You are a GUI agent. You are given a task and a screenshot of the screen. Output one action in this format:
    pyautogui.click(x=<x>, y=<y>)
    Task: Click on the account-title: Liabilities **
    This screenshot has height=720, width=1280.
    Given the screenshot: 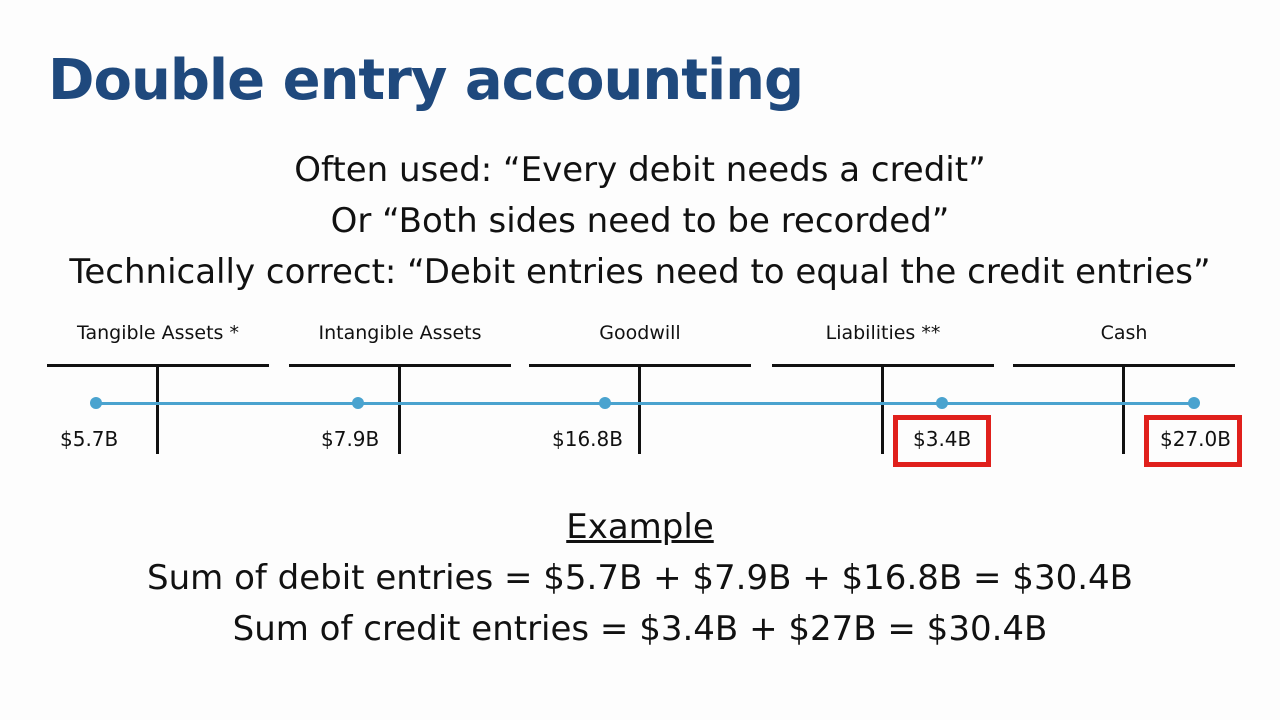 What is the action you would take?
    pyautogui.click(x=883, y=333)
    